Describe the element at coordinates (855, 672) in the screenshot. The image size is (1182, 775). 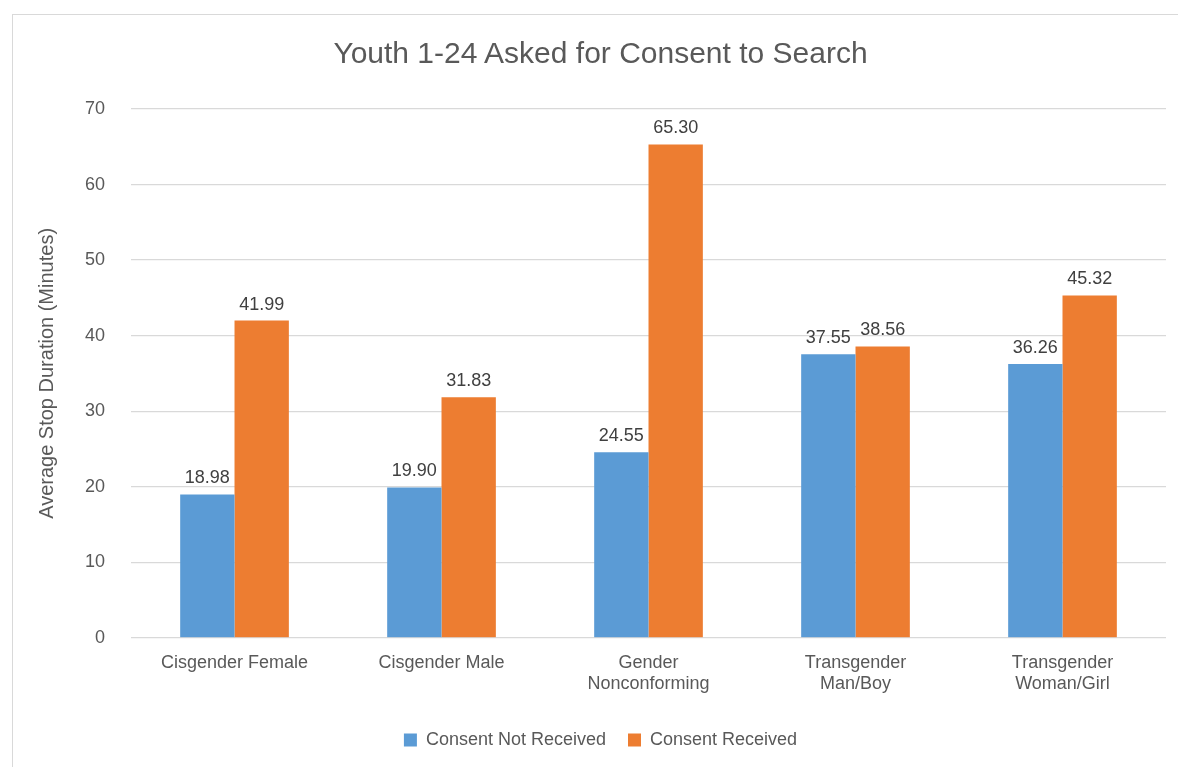
I see `x-tick-label: Transgender Man/Boy` at that location.